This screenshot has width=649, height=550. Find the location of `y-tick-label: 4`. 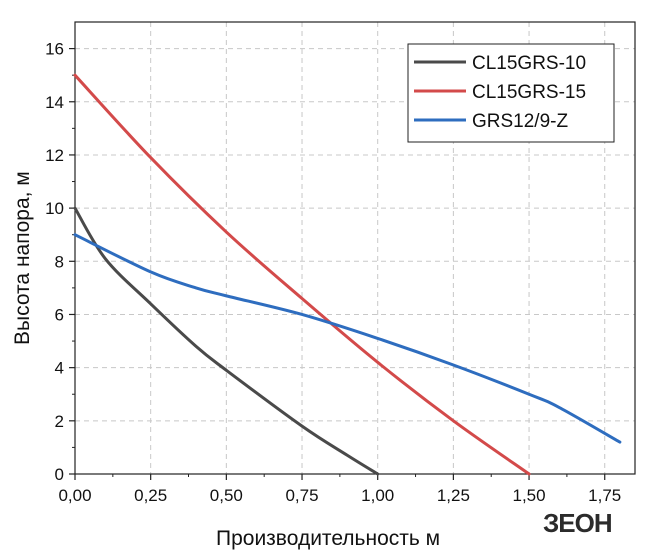

y-tick-label: 4 is located at coordinates (59, 368).